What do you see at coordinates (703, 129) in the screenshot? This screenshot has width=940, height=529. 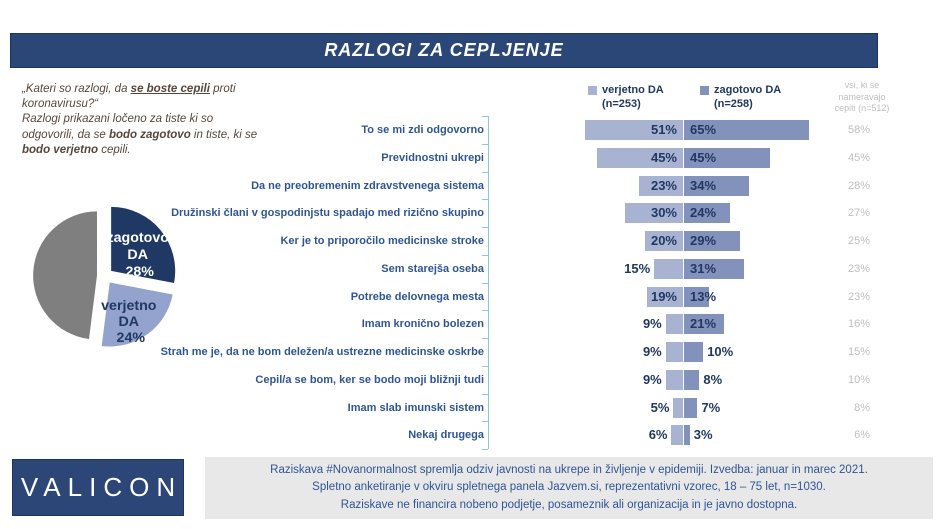 I see `value-zagotovo: 65%` at bounding box center [703, 129].